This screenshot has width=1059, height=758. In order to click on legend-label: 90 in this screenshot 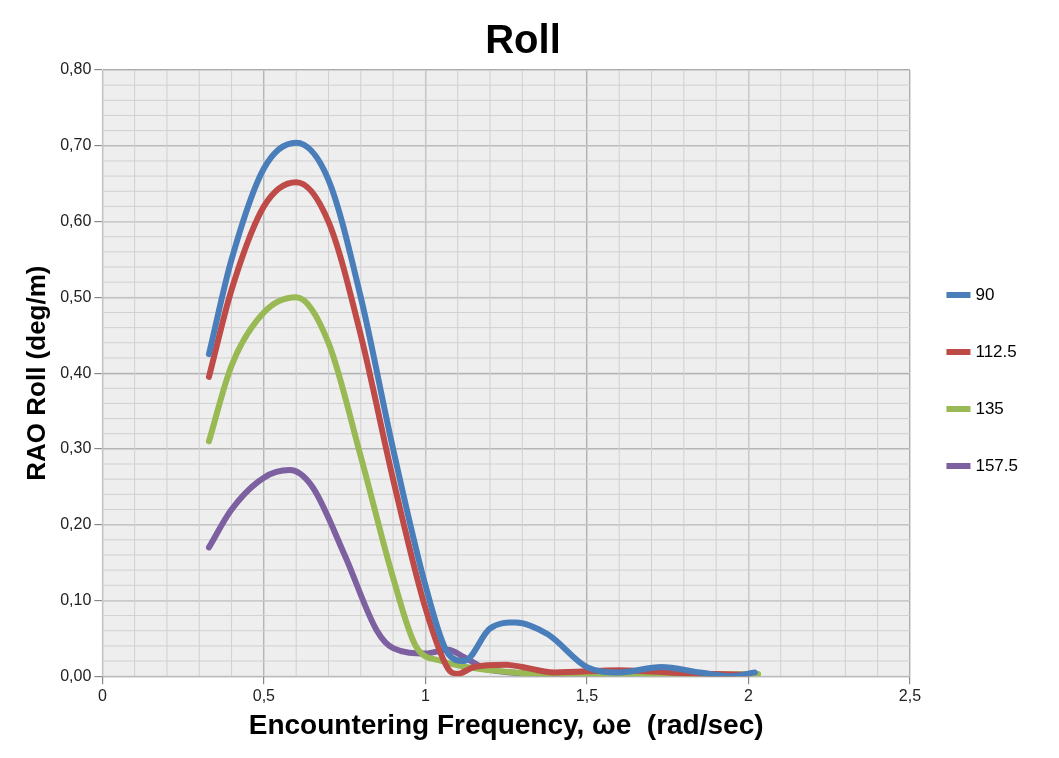, I will do `click(985, 294)`.